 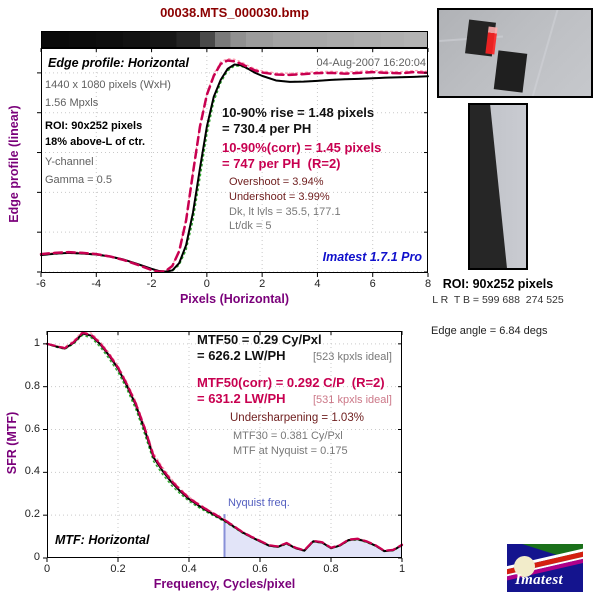 What do you see at coordinates (234, 39) in the screenshot?
I see `edge-gradient-bar` at bounding box center [234, 39].